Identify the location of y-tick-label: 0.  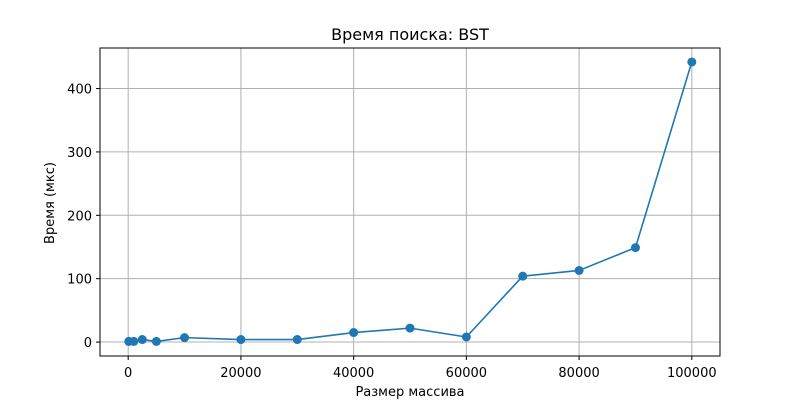
(88, 343).